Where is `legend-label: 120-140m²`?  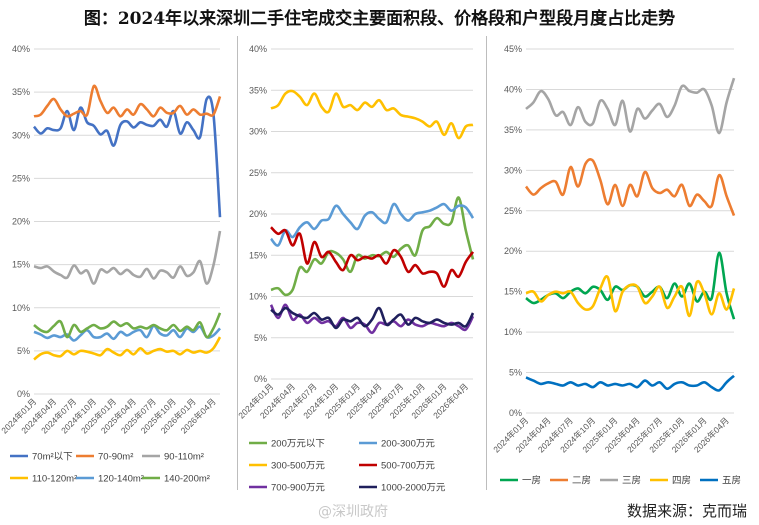
legend-label: 120-140m² is located at coordinates (121, 479).